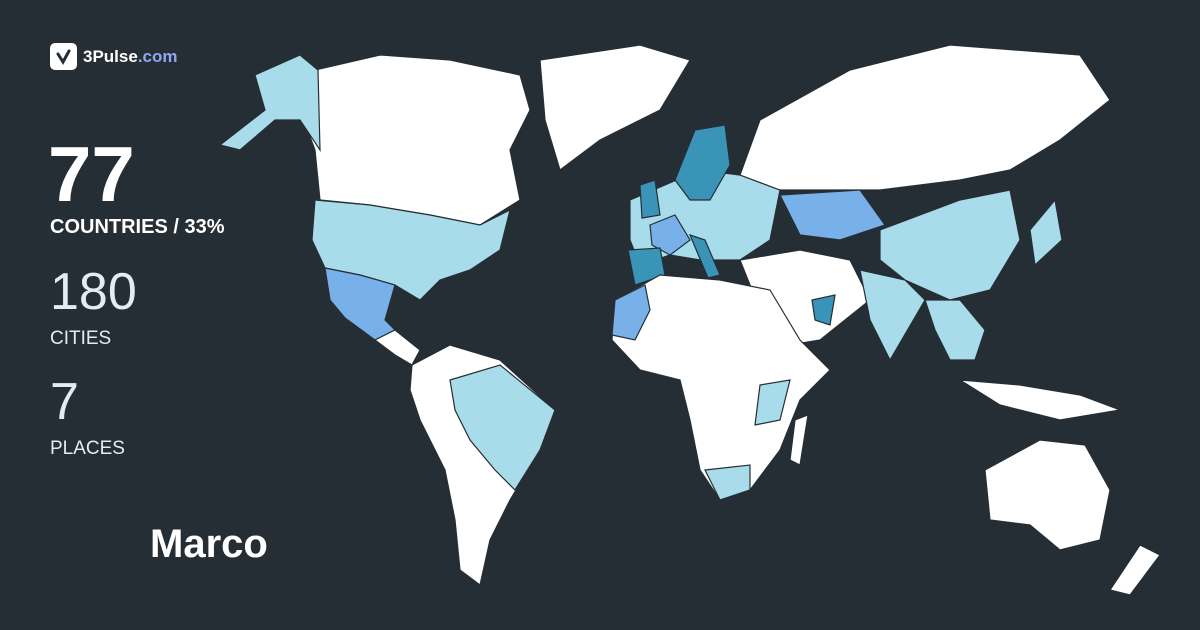 Image resolution: width=1200 pixels, height=630 pixels. I want to click on region-central-america, so click(397, 347).